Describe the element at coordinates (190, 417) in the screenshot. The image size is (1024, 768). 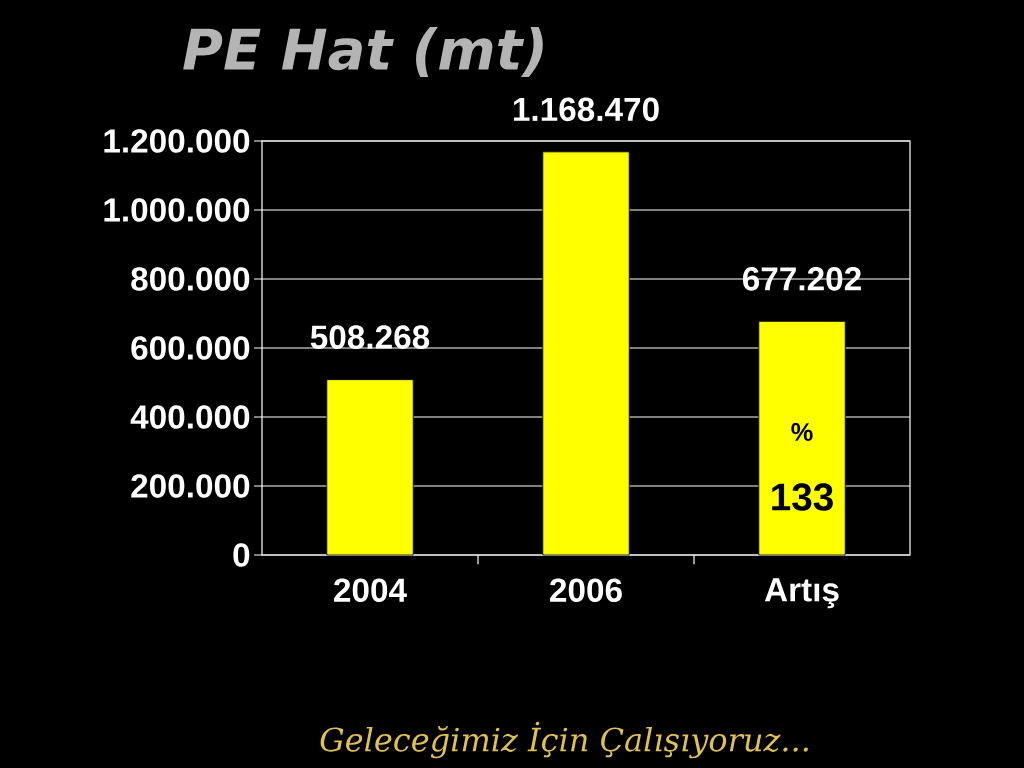
I see `y-tick-label: 400.000` at that location.